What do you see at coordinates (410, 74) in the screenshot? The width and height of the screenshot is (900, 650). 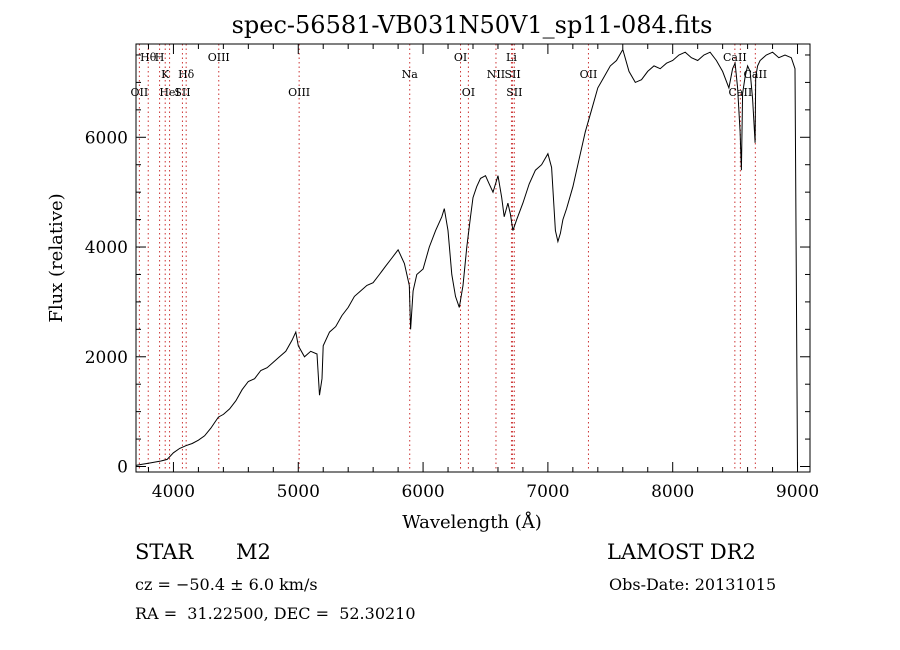 I see `spectral-line-label: Na` at bounding box center [410, 74].